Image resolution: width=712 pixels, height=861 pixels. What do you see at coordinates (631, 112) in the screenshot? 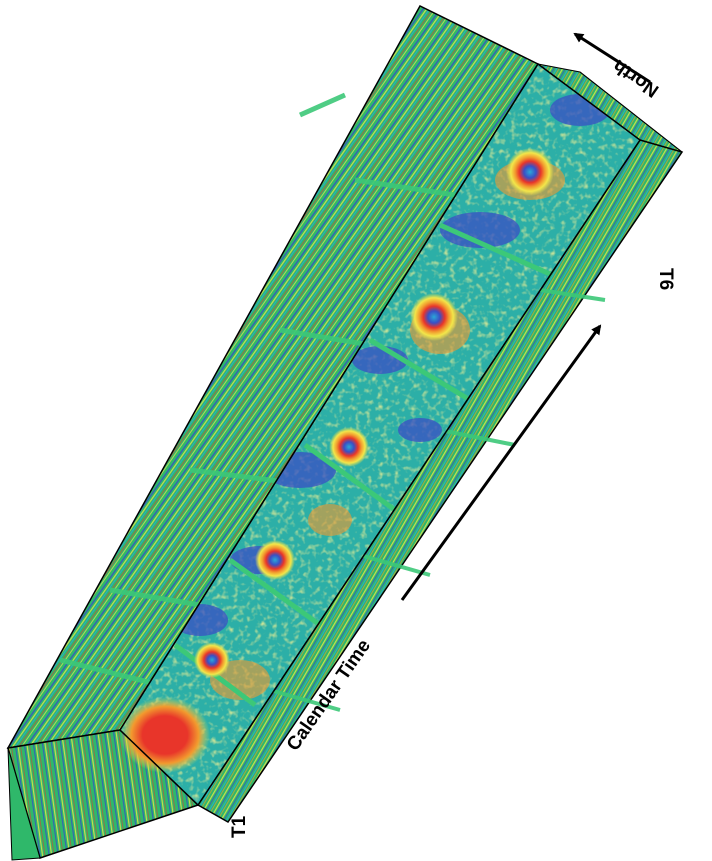
I see `box-edge` at bounding box center [631, 112].